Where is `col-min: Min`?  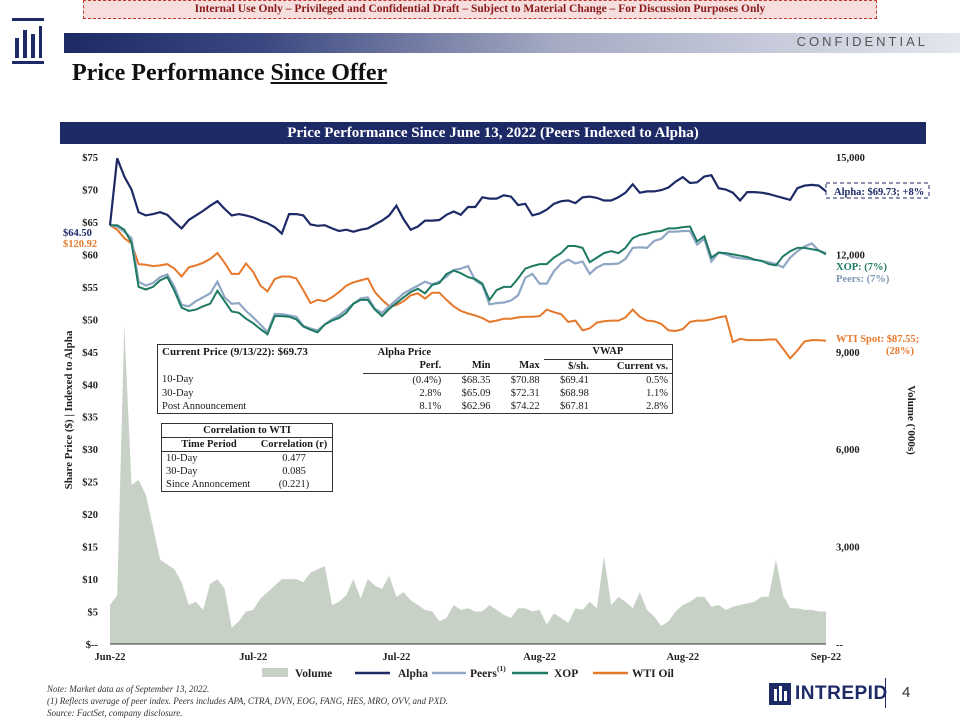 col-min: Min is located at coordinates (470, 366).